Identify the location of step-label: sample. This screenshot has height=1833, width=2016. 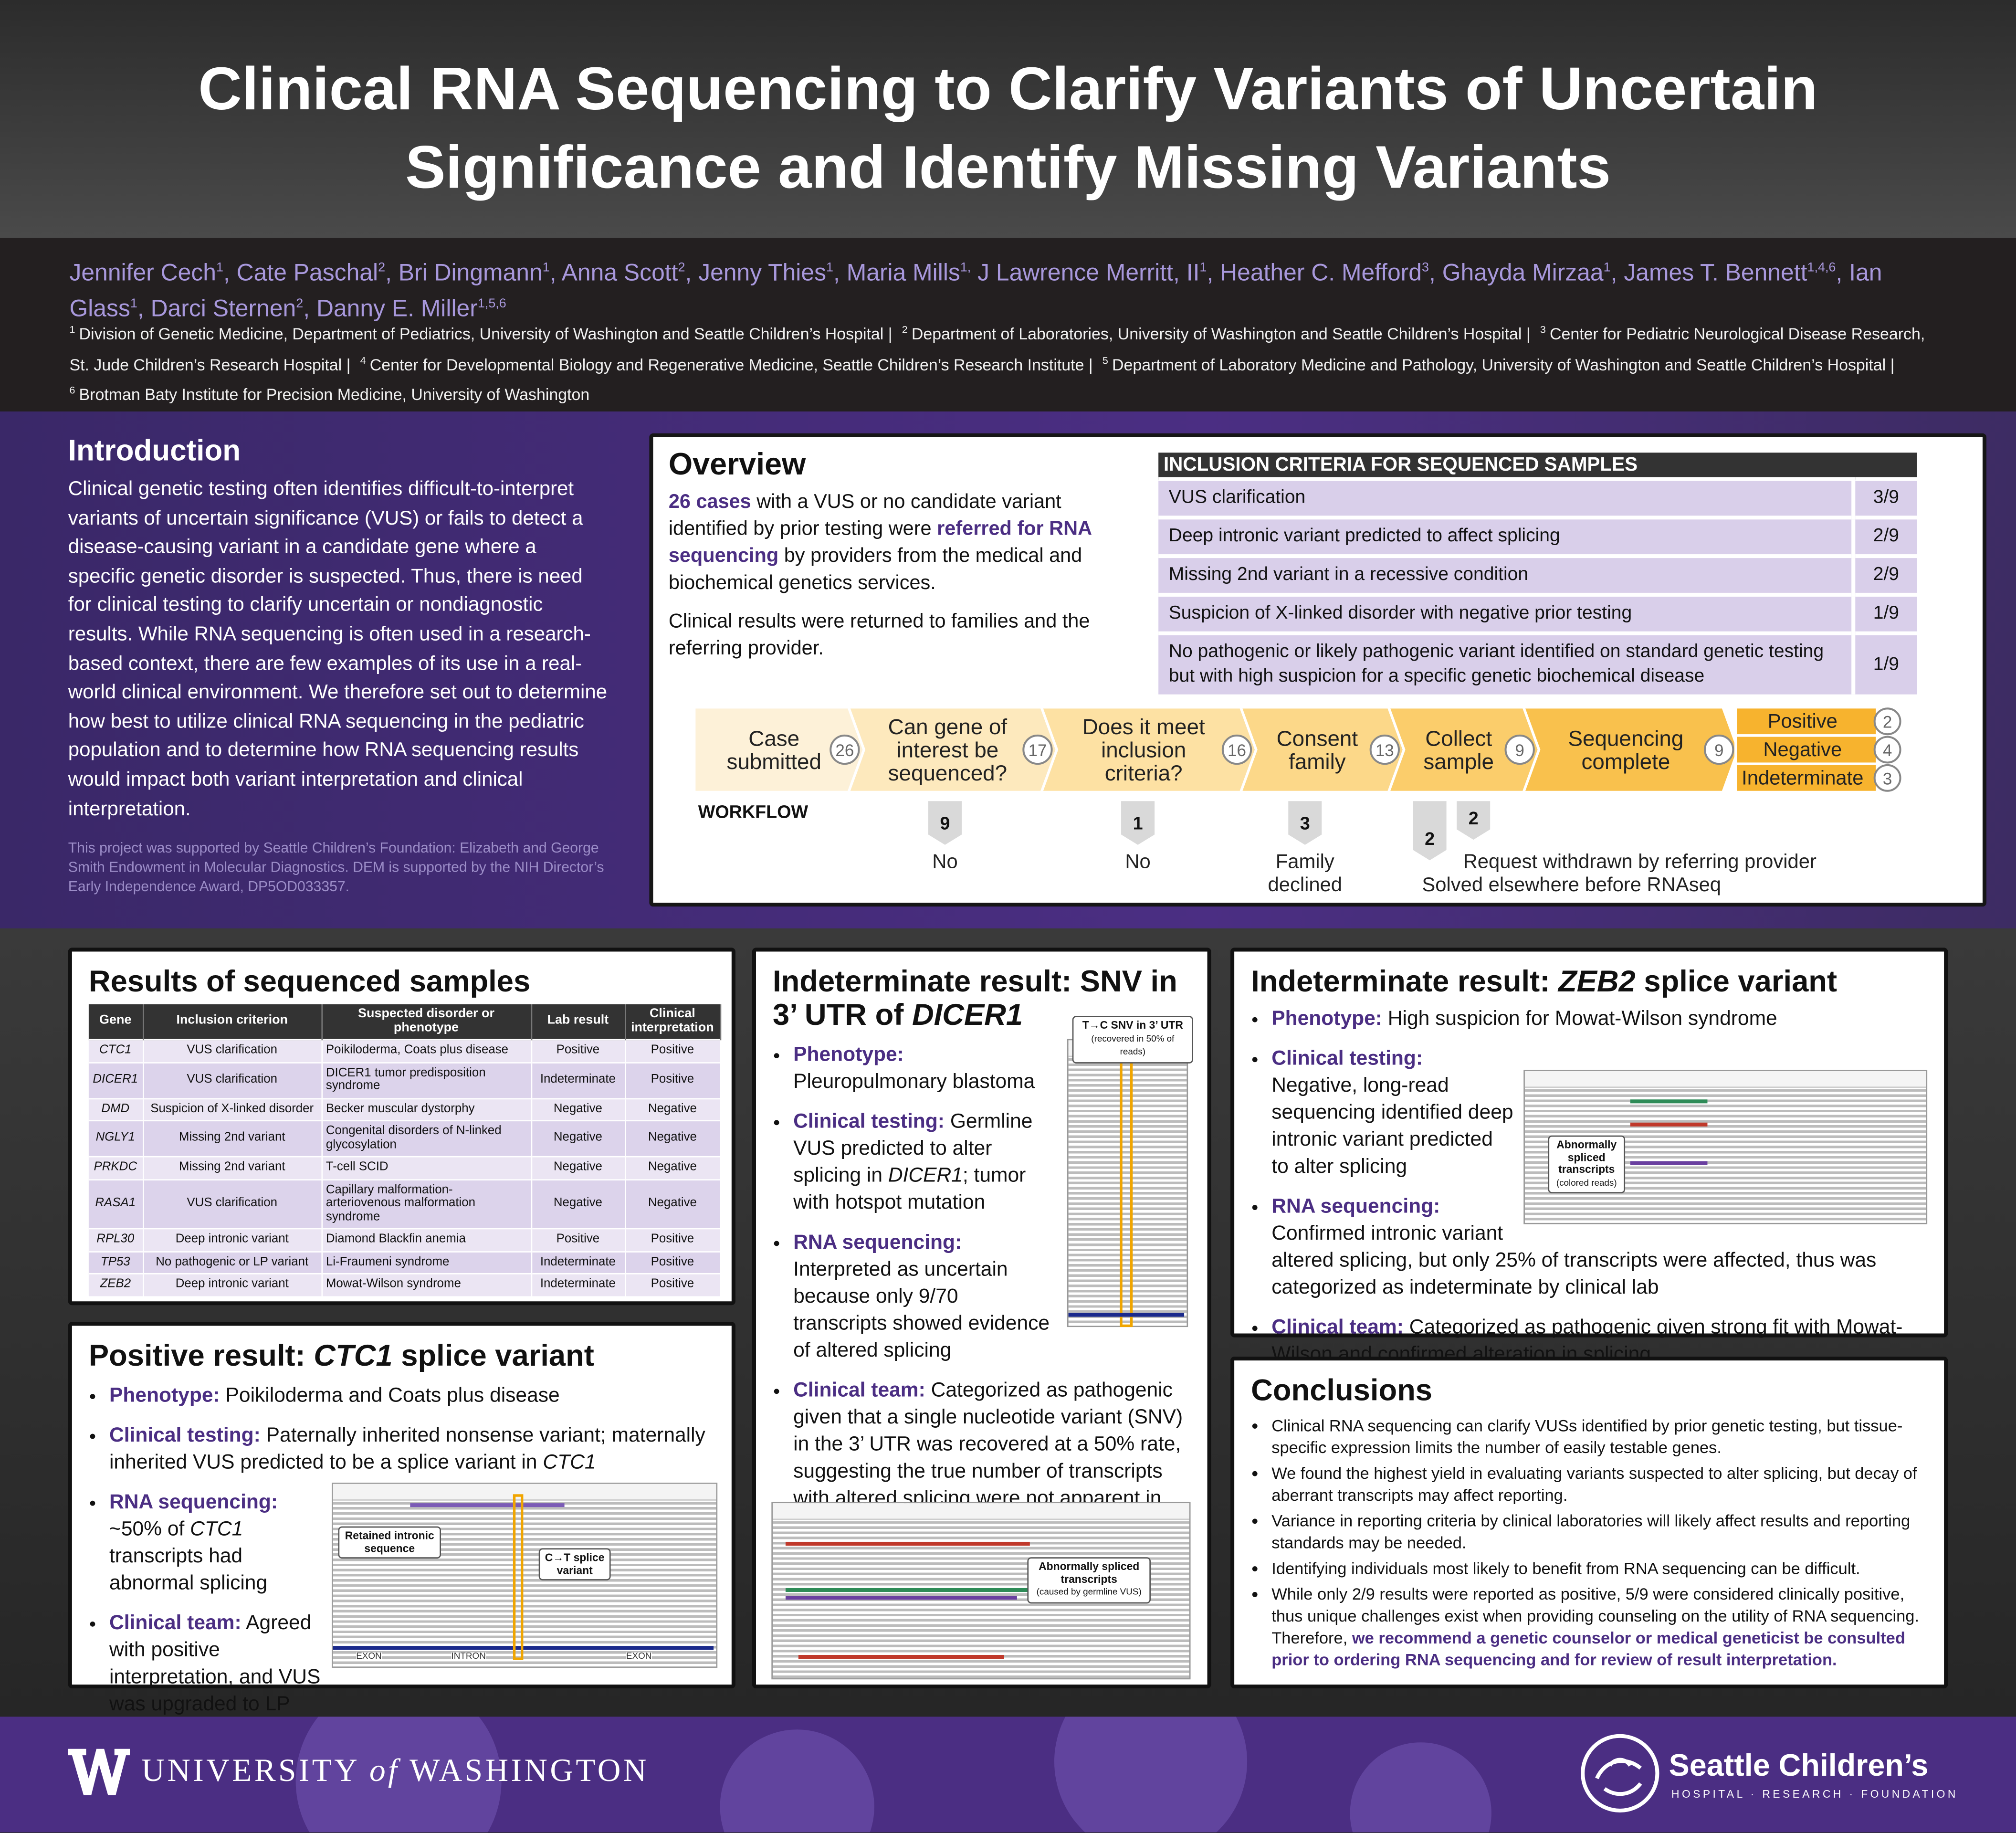
(1458, 762).